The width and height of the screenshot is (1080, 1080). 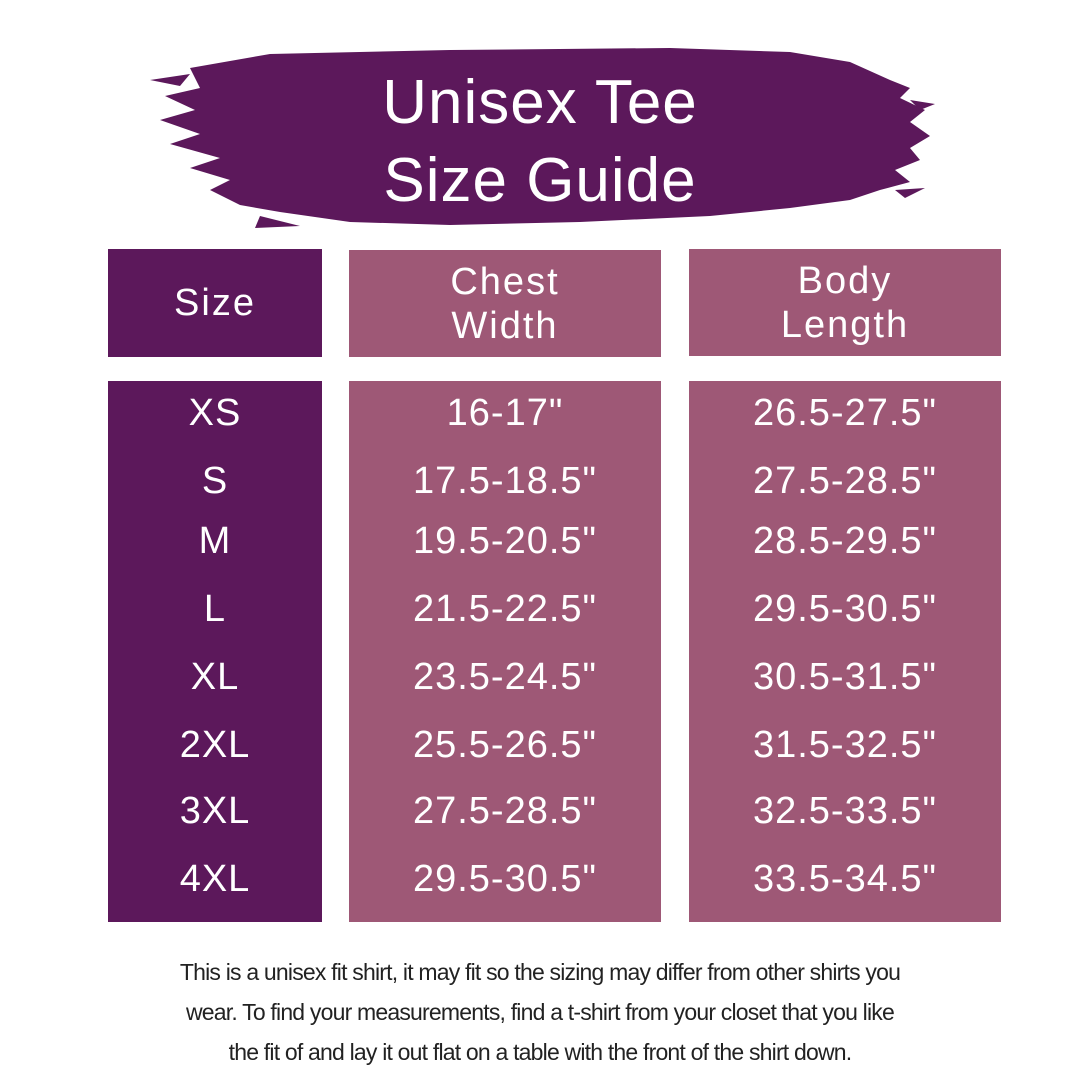 What do you see at coordinates (215, 677) in the screenshot?
I see `size-cell: XL` at bounding box center [215, 677].